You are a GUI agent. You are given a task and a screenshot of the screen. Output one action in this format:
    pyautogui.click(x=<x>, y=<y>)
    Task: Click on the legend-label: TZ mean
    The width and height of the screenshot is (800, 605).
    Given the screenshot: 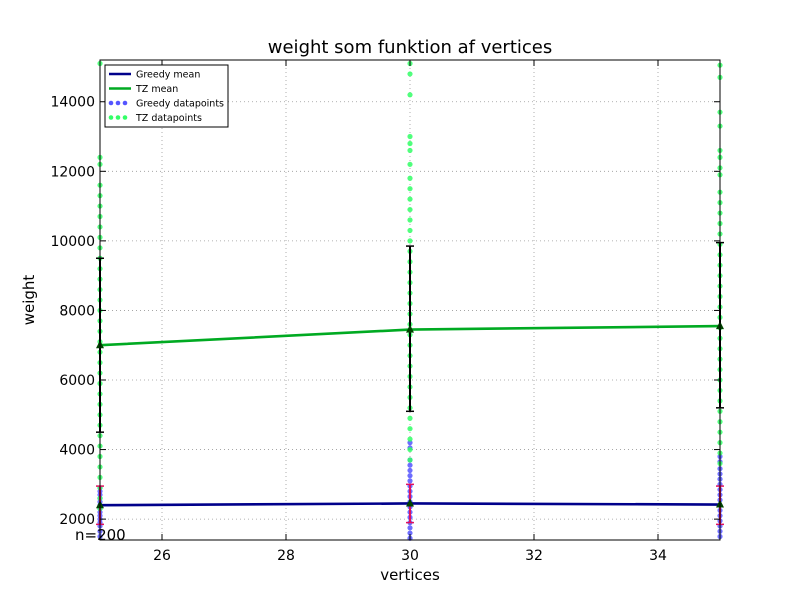 What is the action you would take?
    pyautogui.click(x=156, y=89)
    